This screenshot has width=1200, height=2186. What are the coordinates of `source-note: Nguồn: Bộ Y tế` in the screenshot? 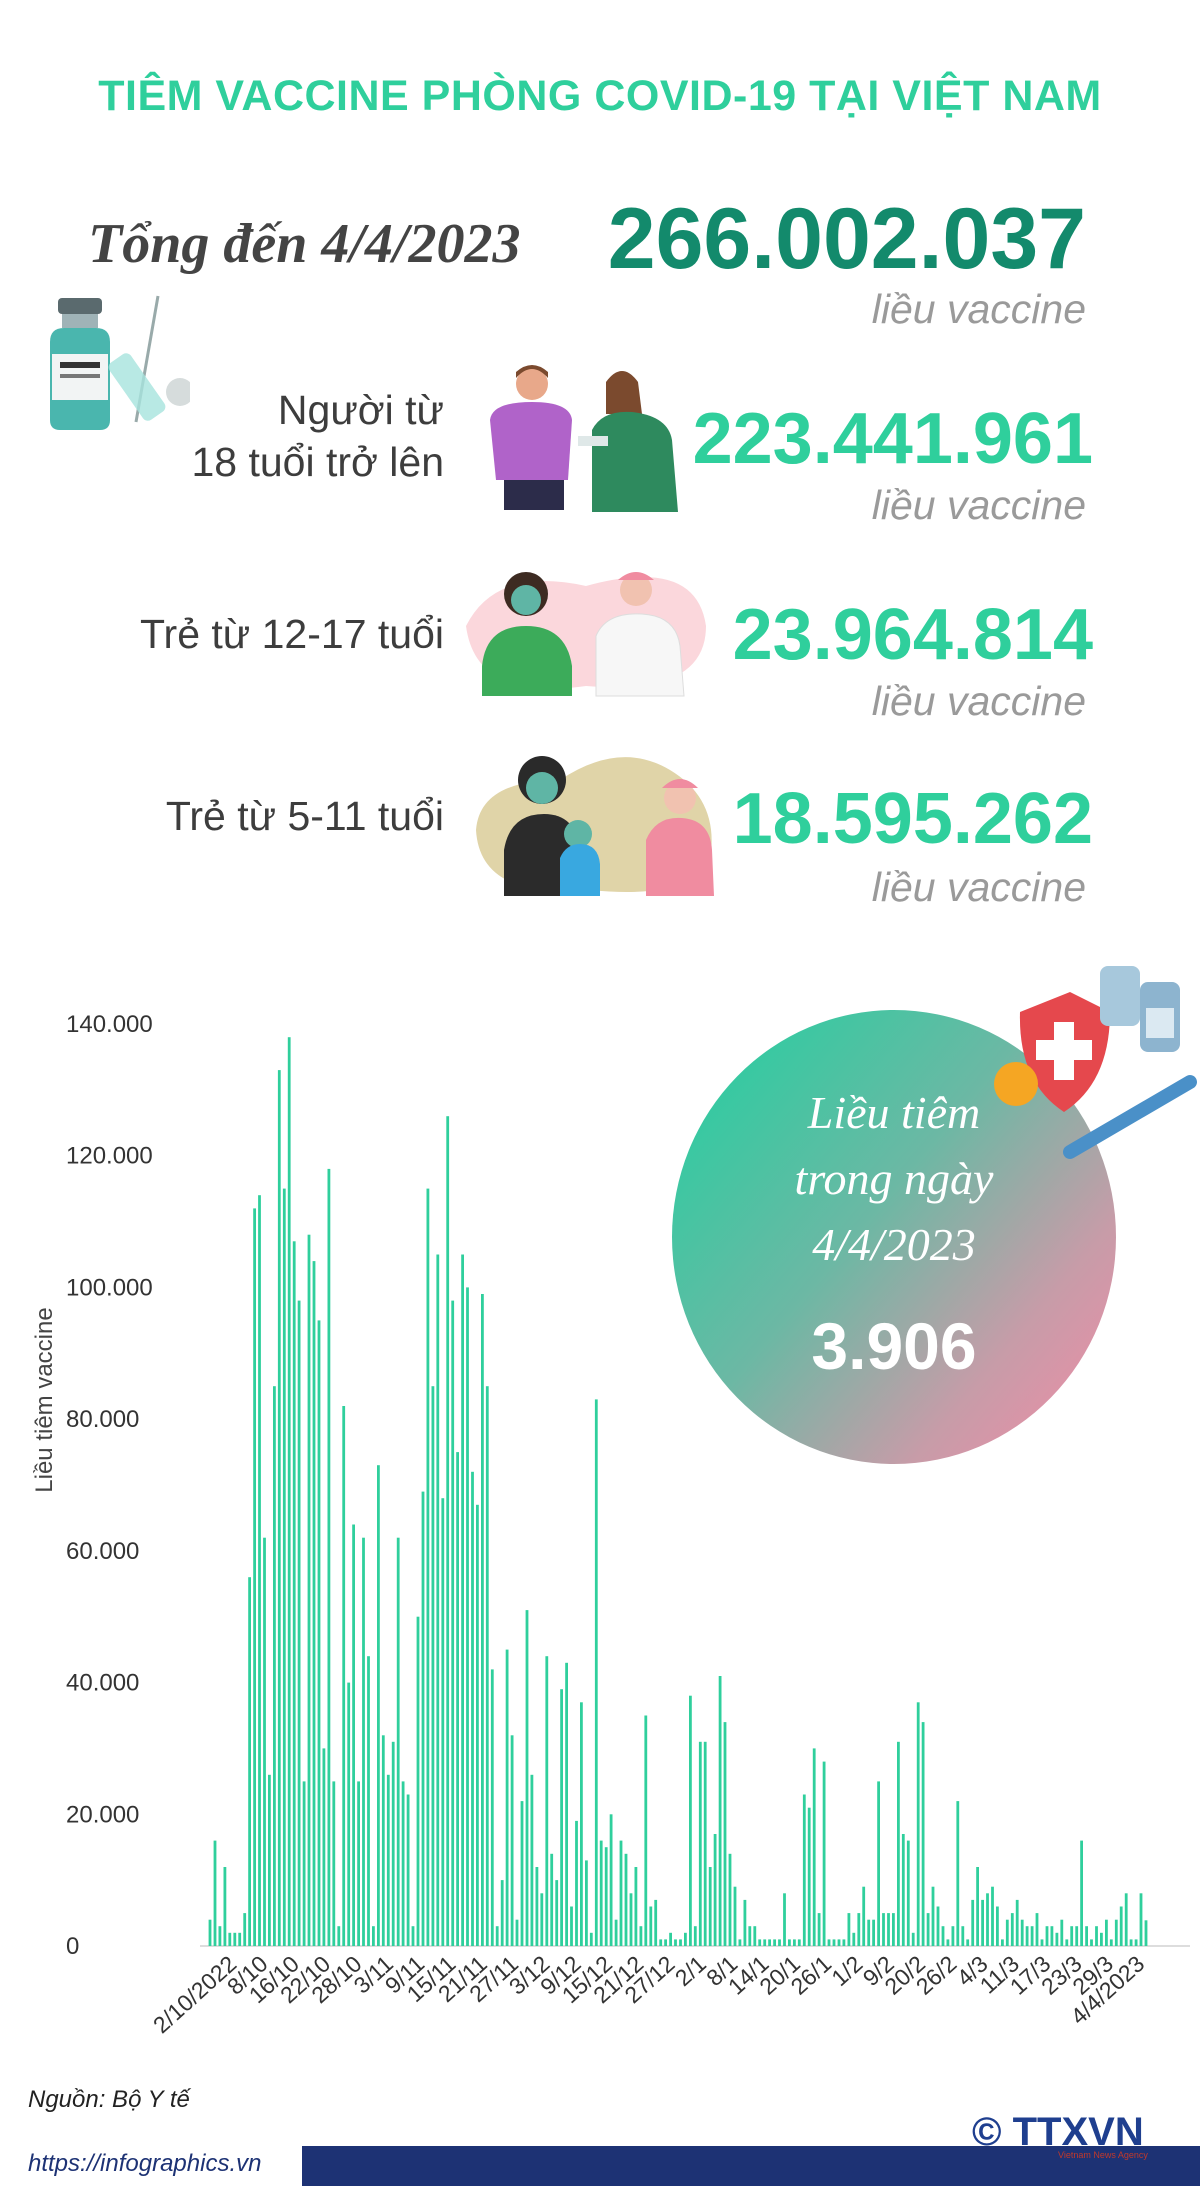 It's located at (109, 2099).